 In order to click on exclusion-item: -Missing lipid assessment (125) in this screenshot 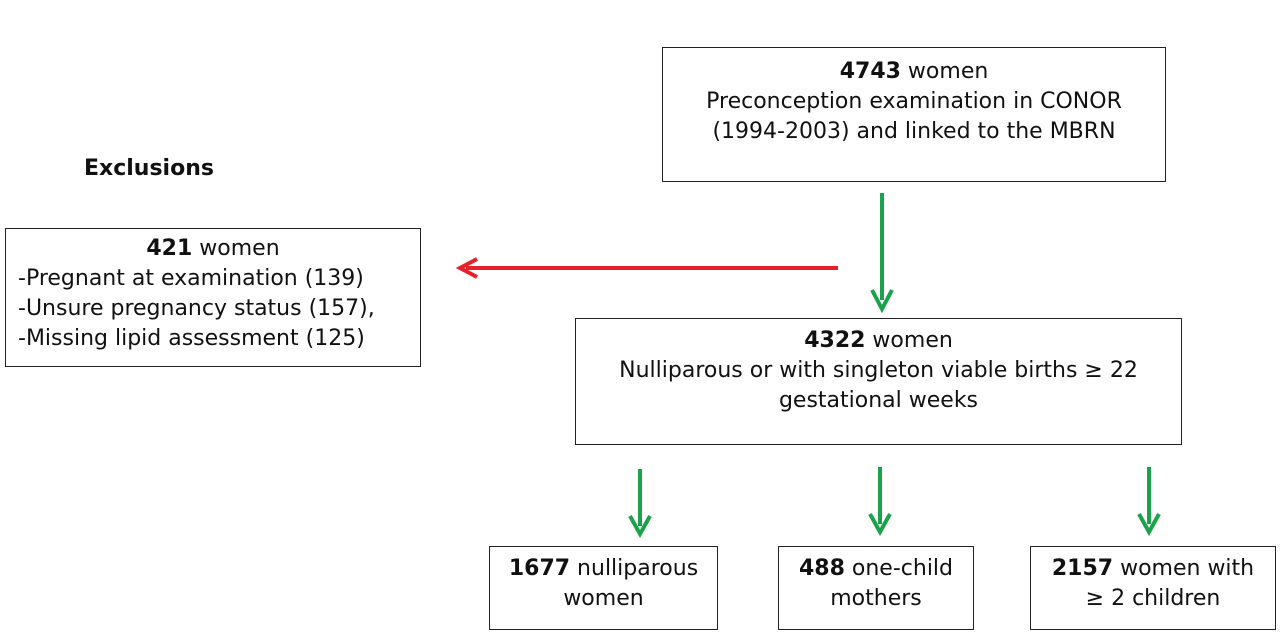, I will do `click(191, 338)`.